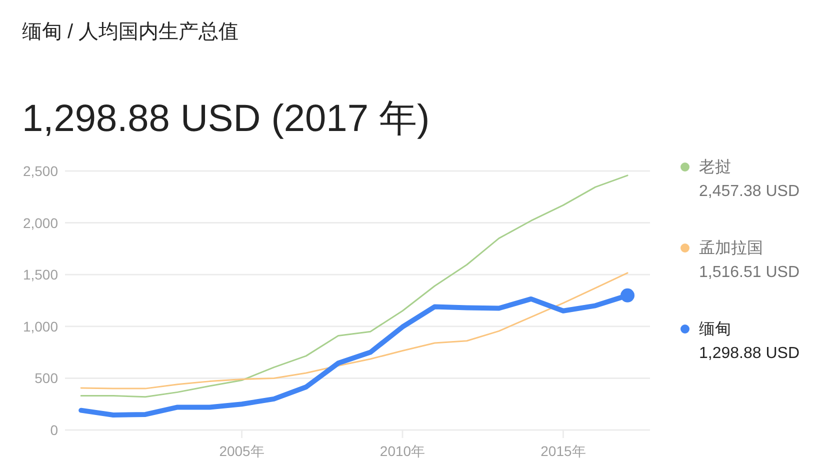 Image resolution: width=814 pixels, height=466 pixels. Describe the element at coordinates (241, 451) in the screenshot. I see `x-tick-label: 2005年` at that location.